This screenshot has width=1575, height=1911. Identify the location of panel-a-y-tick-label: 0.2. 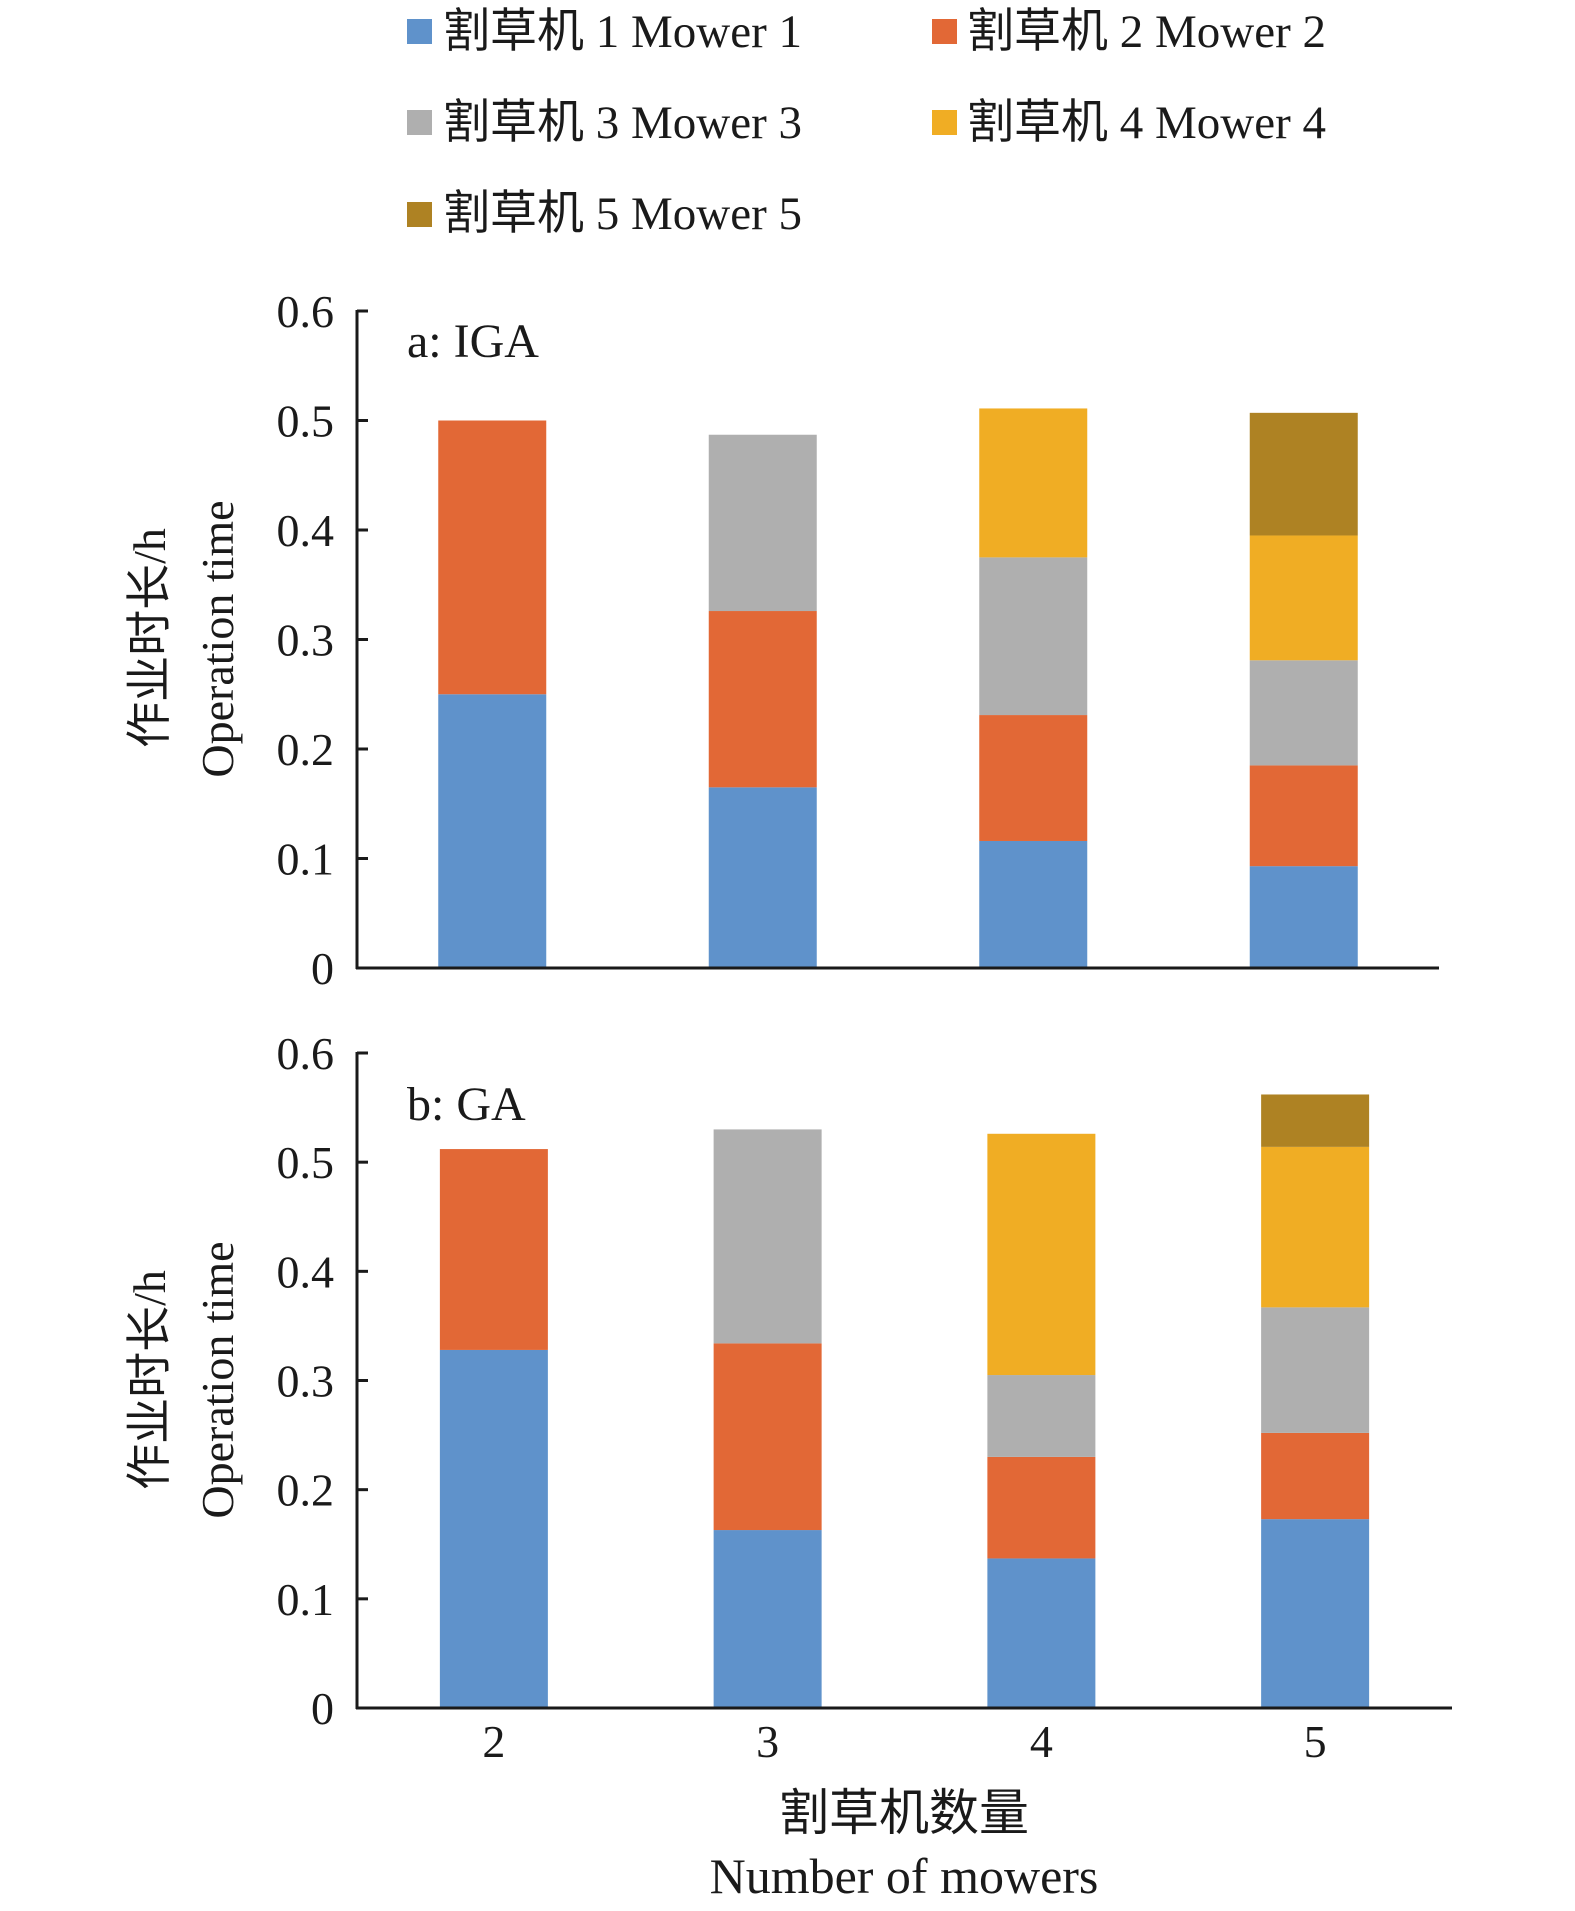
(306, 749).